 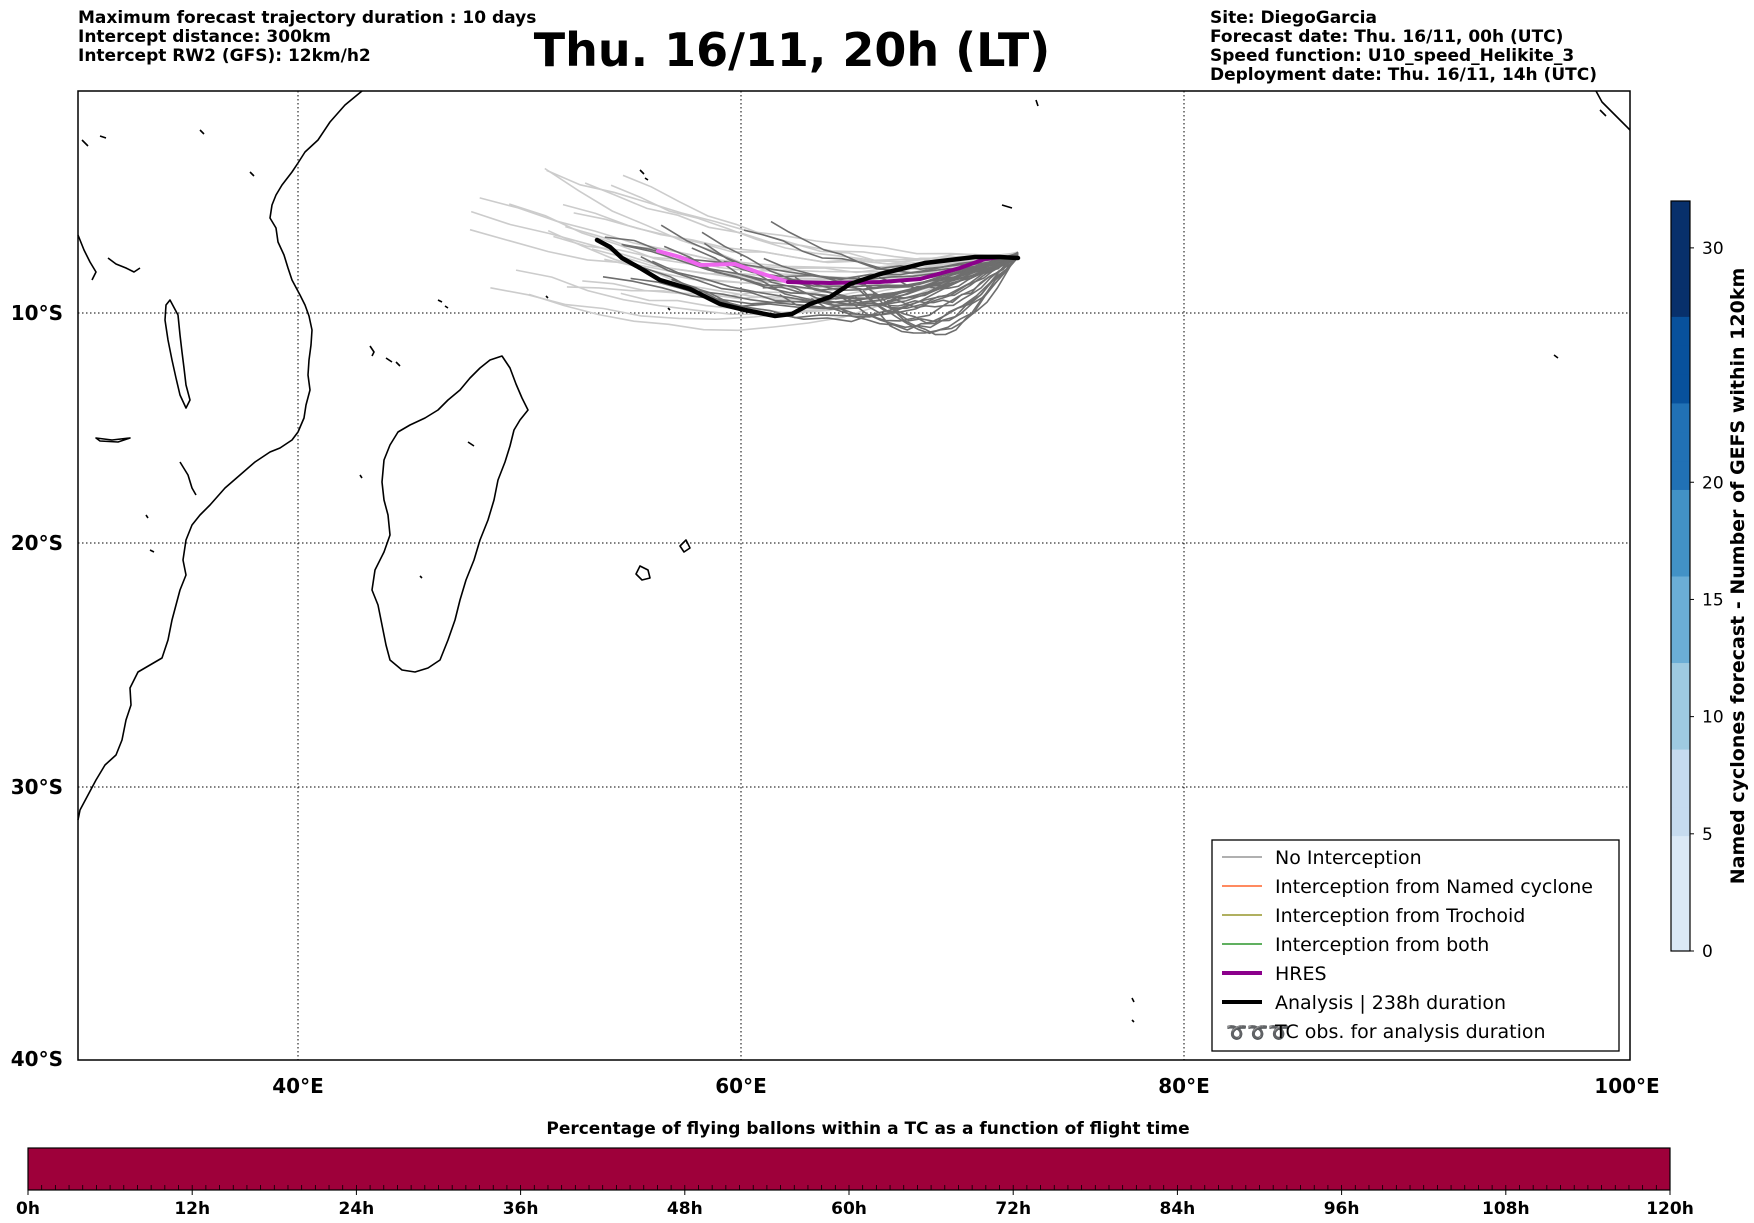 What do you see at coordinates (37, 1059) in the screenshot?
I see `lat-label-40s: 40°S` at bounding box center [37, 1059].